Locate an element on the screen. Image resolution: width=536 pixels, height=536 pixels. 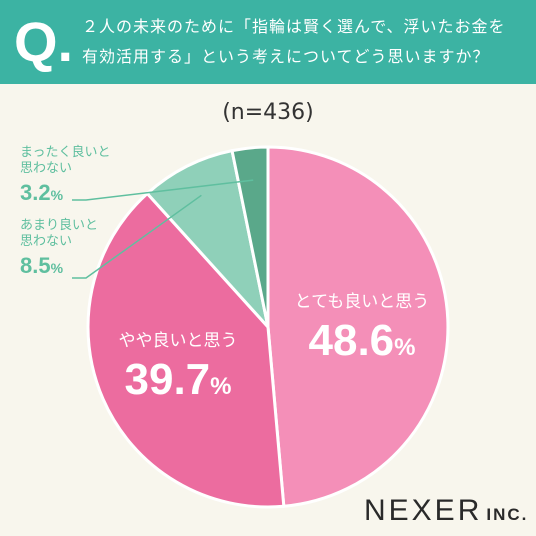
callout-line-not-really is located at coordinates (137, 236).